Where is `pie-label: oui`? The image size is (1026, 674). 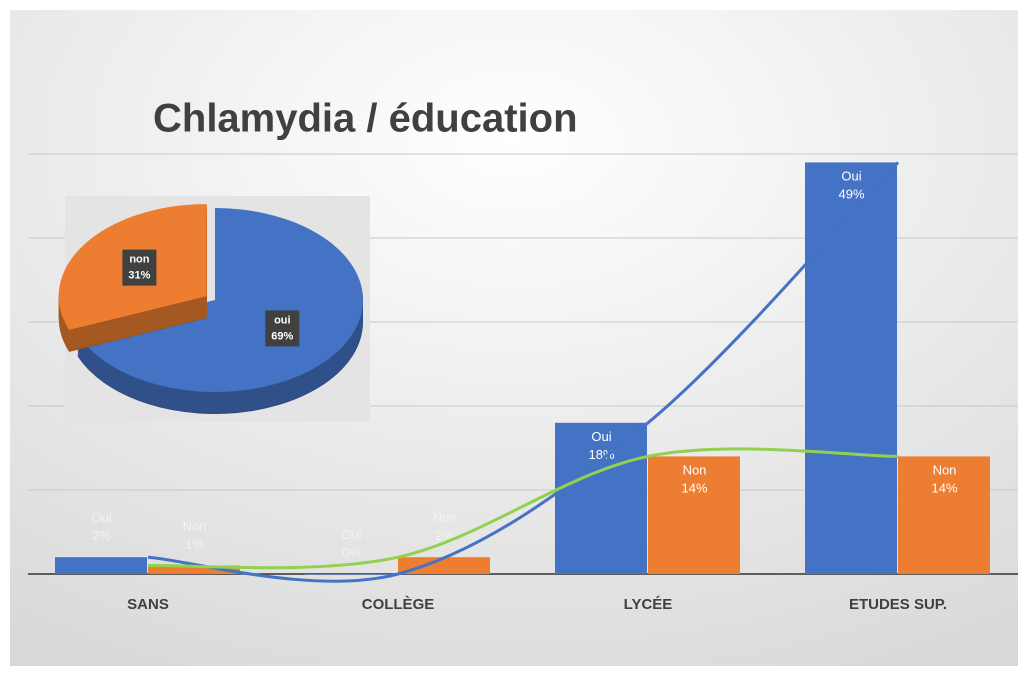
pie-label: oui is located at coordinates (282, 320).